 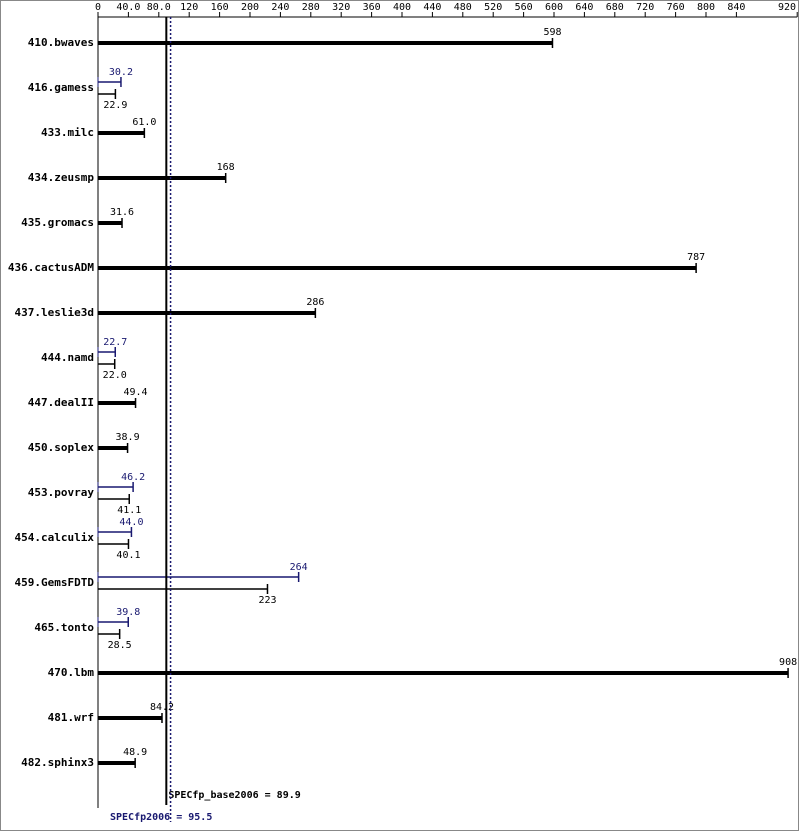 I want to click on x-tick-label: 440, so click(x=432, y=7).